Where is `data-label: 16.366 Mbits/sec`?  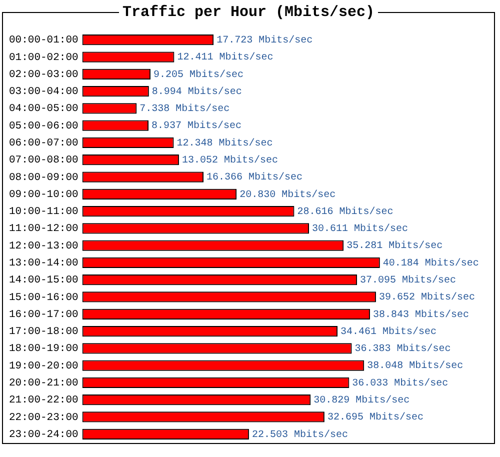 data-label: 16.366 Mbits/sec is located at coordinates (254, 178).